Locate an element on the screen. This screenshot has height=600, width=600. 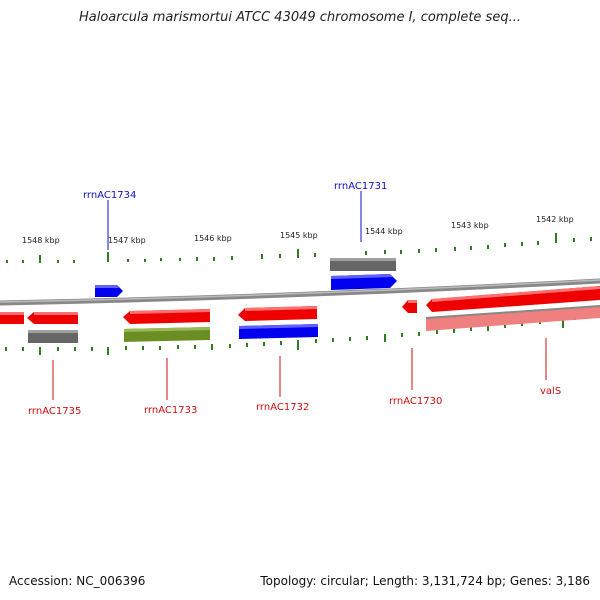
scale-label-1543: 1543 kbp is located at coordinates (470, 225).